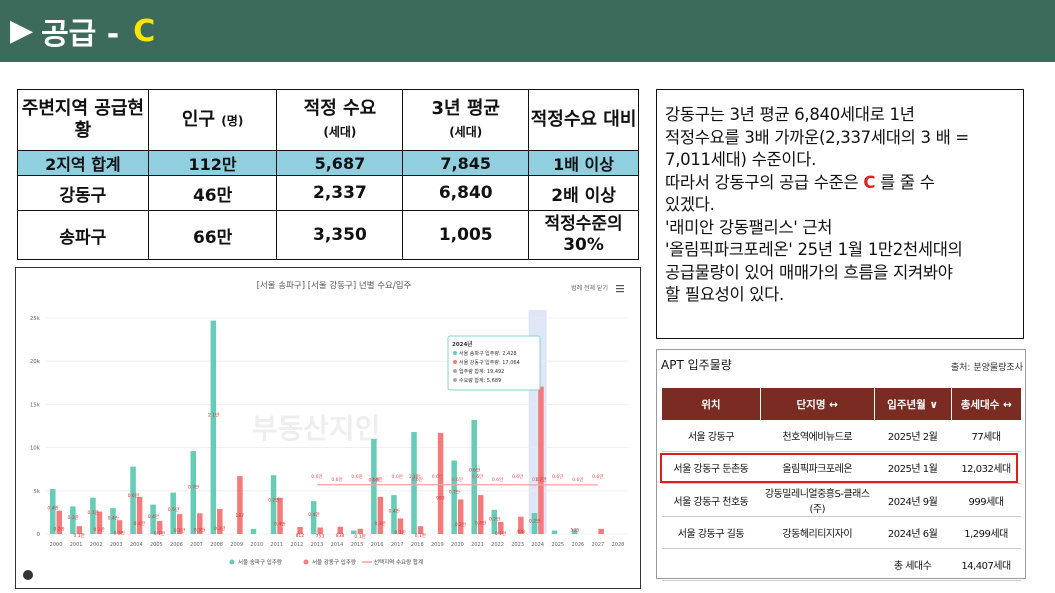 The width and height of the screenshot is (1055, 593). What do you see at coordinates (156, 545) in the screenshot?
I see `x-tick-label: 2005` at bounding box center [156, 545].